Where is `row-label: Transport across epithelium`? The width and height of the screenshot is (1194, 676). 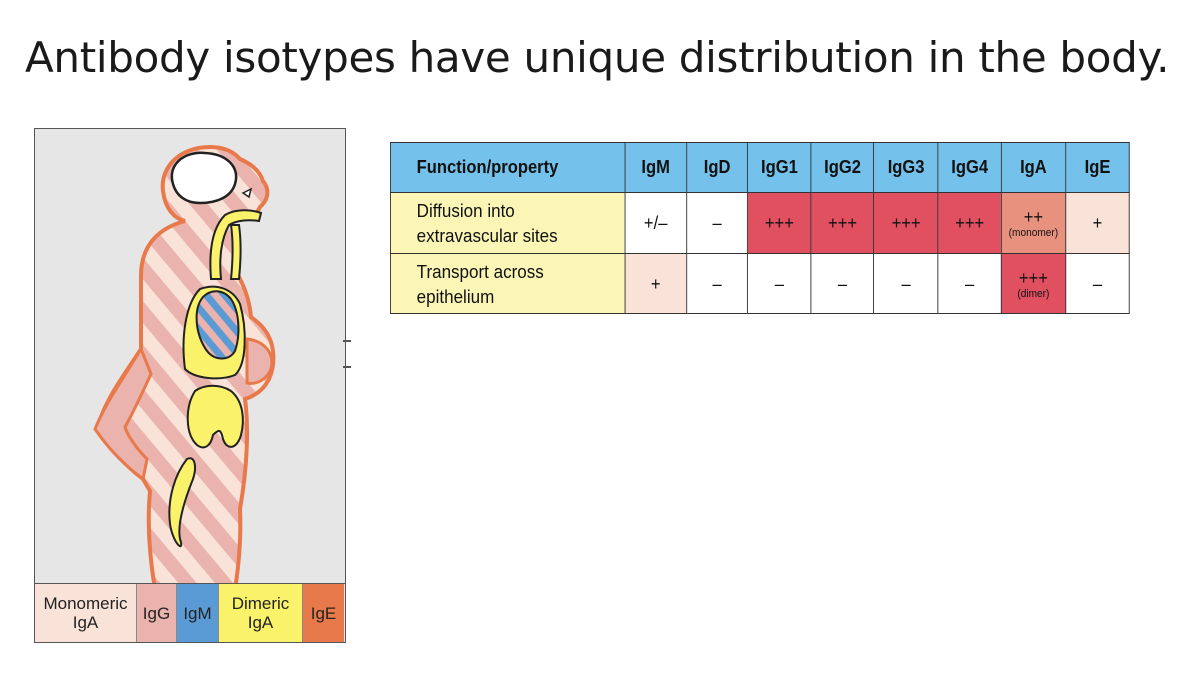 row-label: Transport across epithelium is located at coordinates (508, 283).